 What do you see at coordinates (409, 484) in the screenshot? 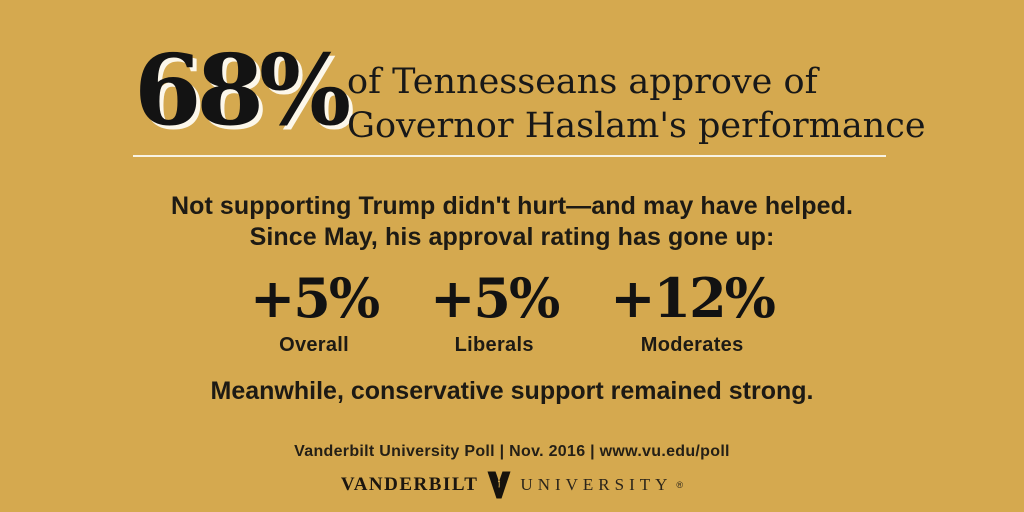
I see `vanderbilt-wordmark: VANDERBILT` at bounding box center [409, 484].